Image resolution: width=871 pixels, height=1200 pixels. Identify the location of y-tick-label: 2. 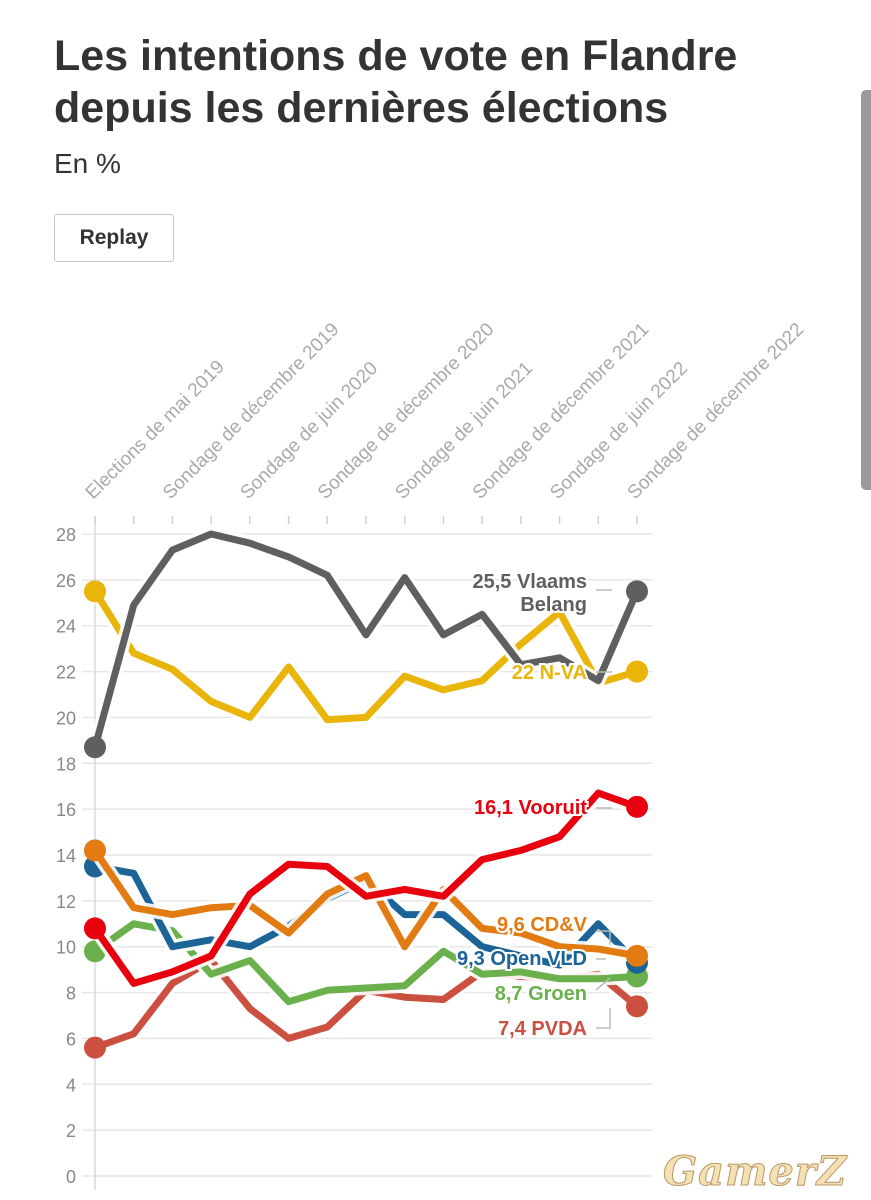
(71, 1131).